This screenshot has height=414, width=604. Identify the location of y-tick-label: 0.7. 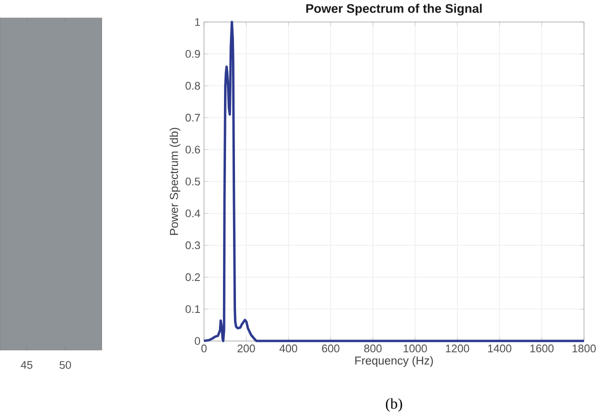
(193, 118).